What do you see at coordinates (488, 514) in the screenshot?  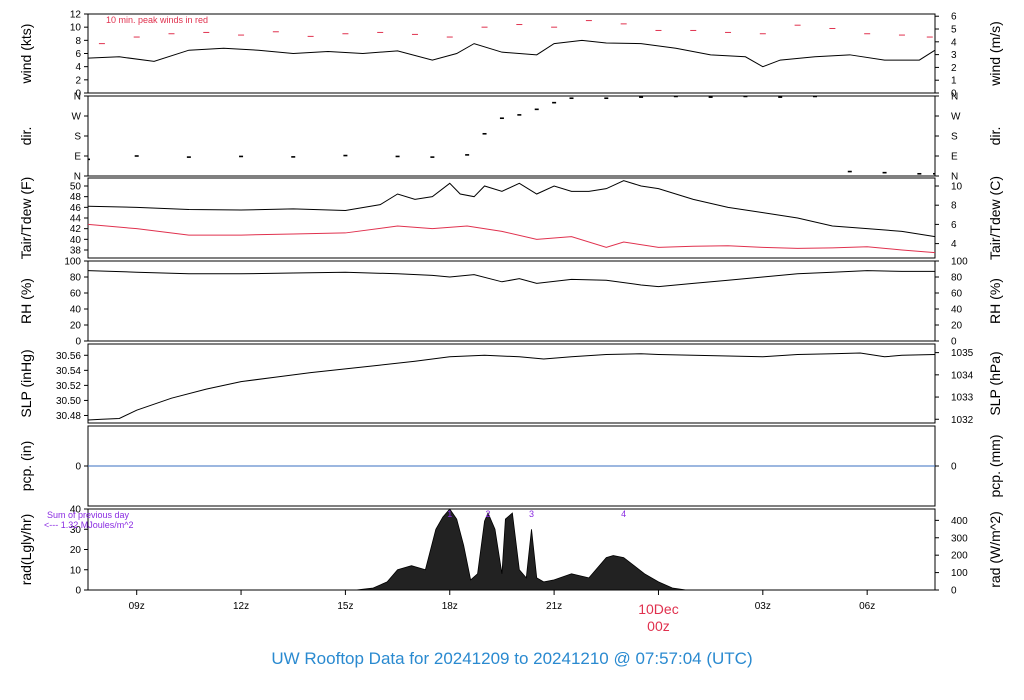 I see `solar-peak-marker: 2` at bounding box center [488, 514].